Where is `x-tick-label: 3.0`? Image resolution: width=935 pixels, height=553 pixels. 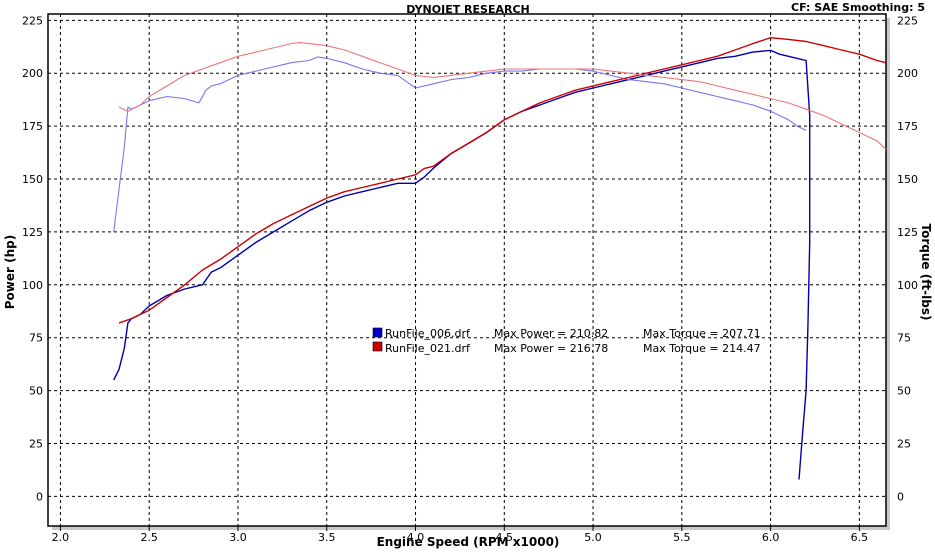
x-tick-label: 3.0 is located at coordinates (238, 537).